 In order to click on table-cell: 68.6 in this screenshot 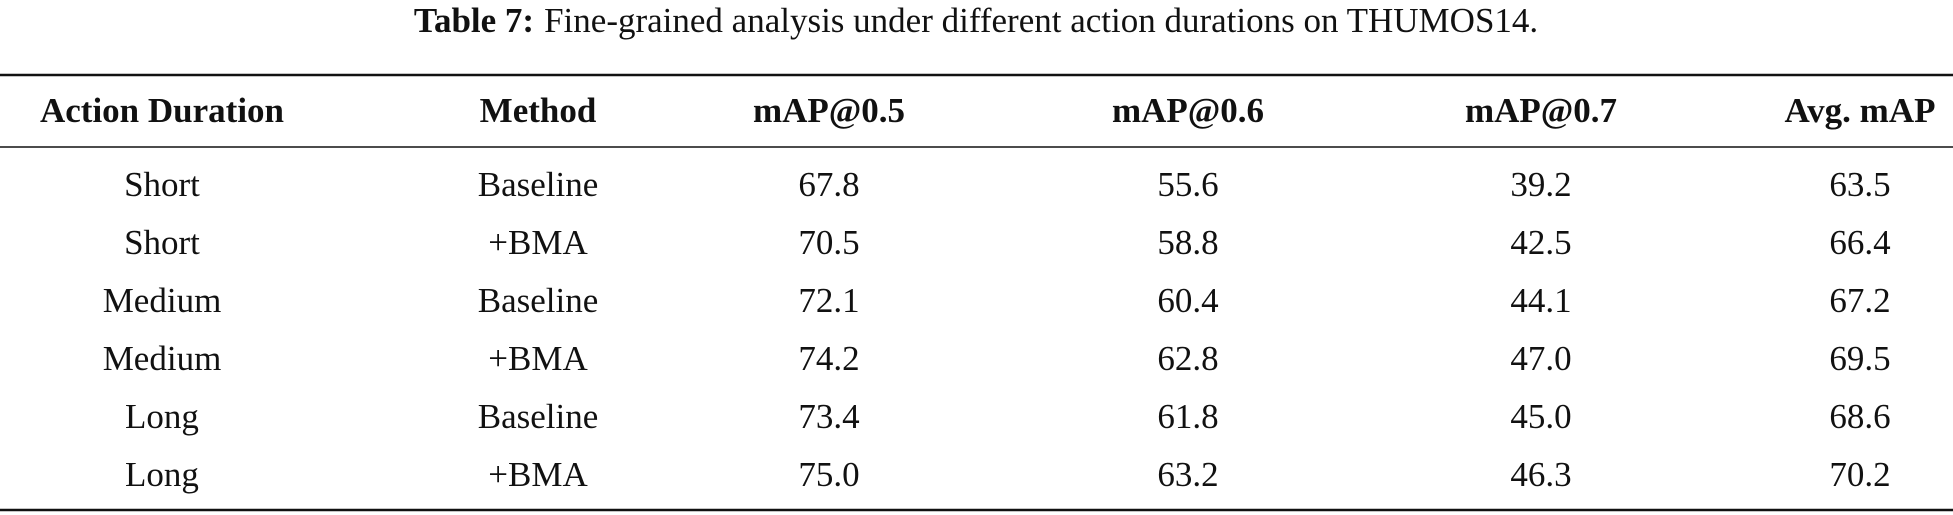, I will do `click(1859, 416)`.